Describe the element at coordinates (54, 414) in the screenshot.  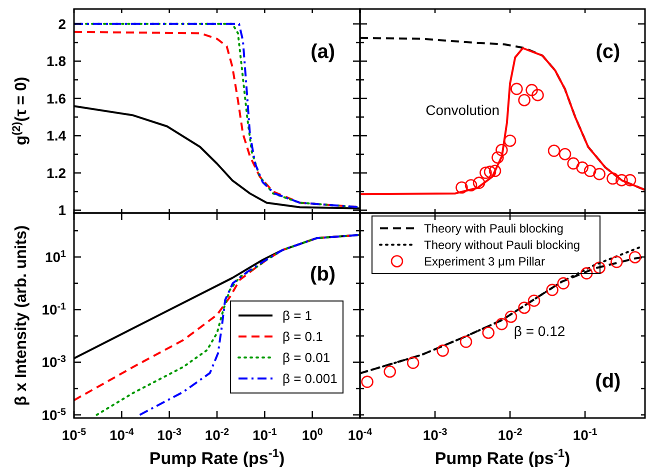
I see `y-tick-label: 10$^{-5}$` at that location.